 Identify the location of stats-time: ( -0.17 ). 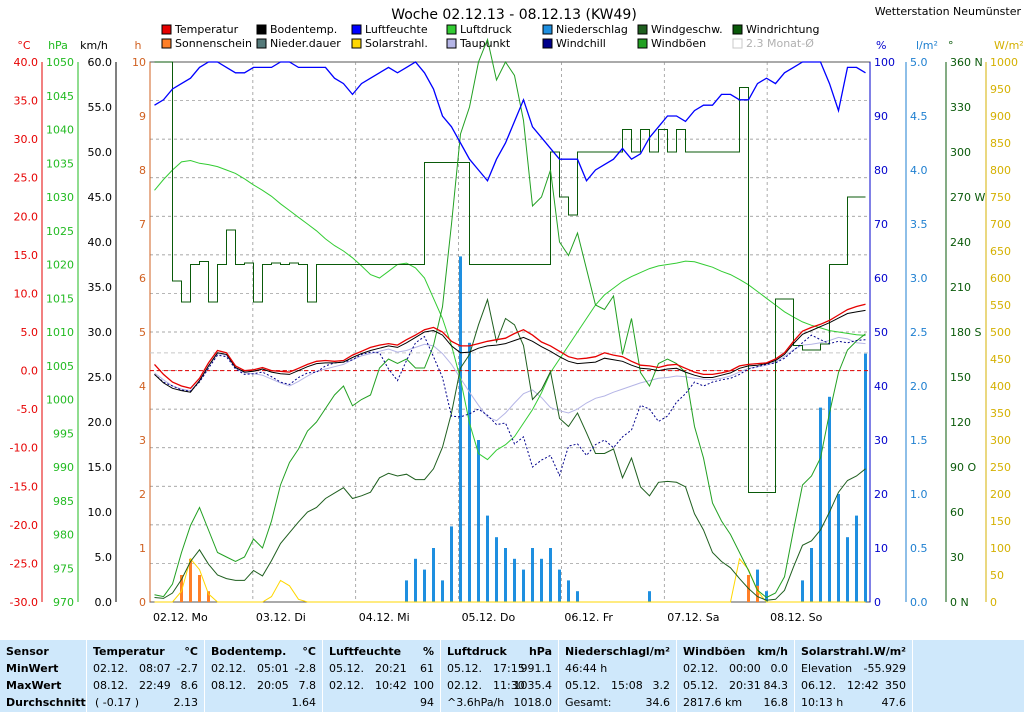
(117, 702).